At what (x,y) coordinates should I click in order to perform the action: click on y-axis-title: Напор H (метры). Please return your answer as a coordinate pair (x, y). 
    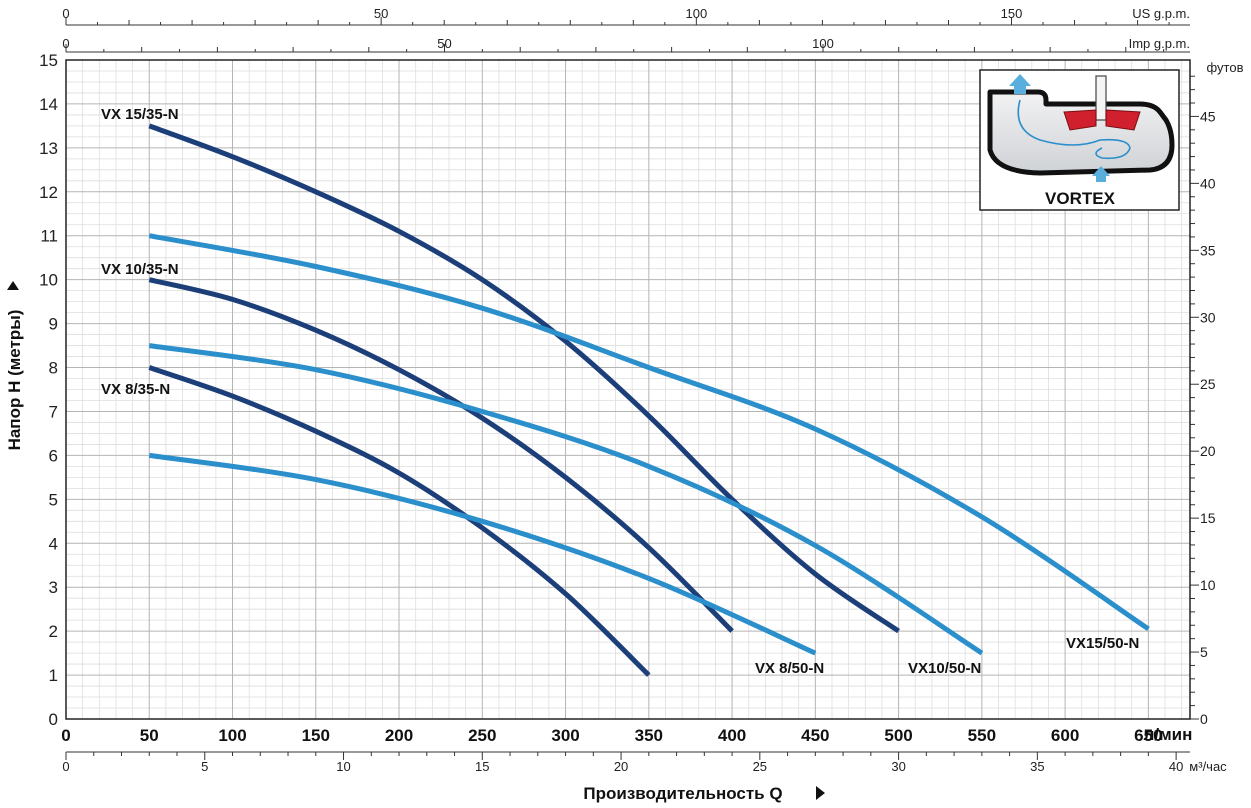
    Looking at the image, I should click on (14, 380).